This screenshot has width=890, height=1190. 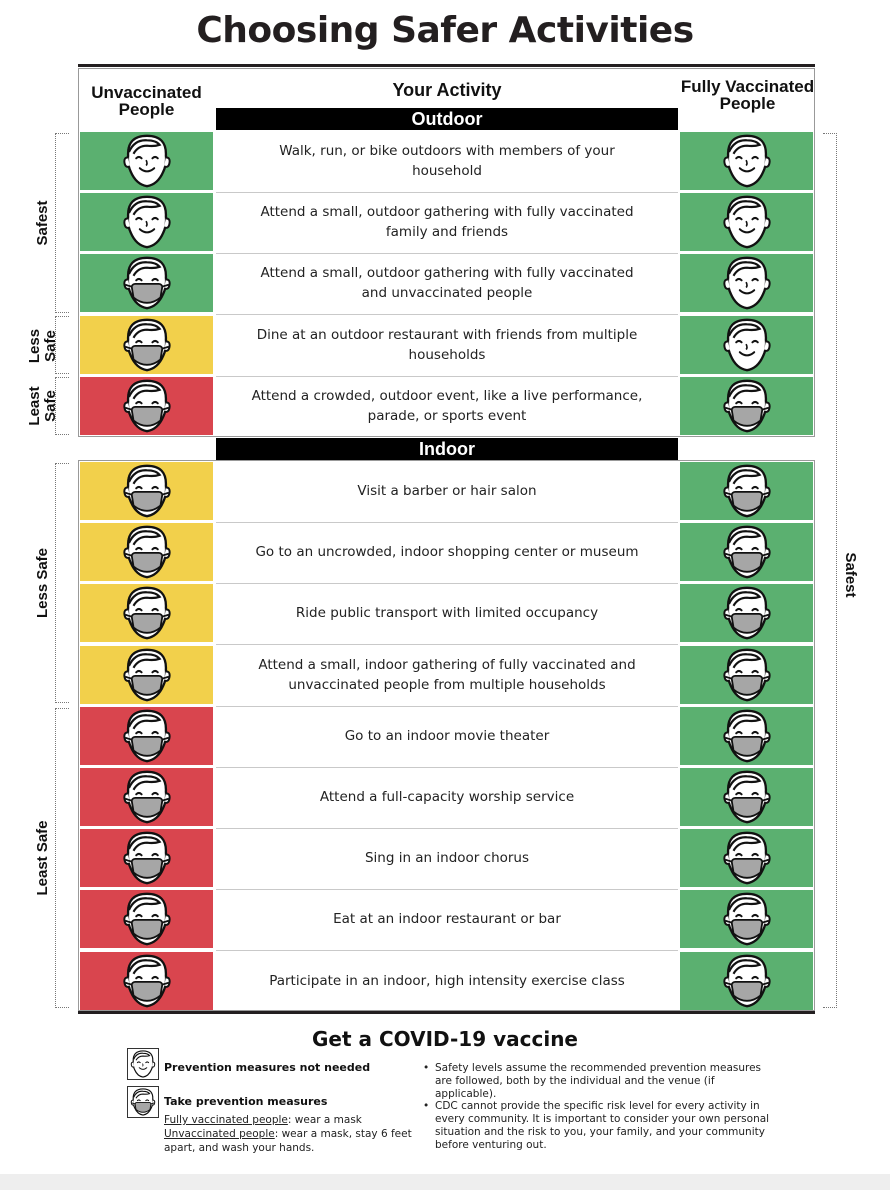 I want to click on page-title: Choosing Safer Activities, so click(x=445, y=30).